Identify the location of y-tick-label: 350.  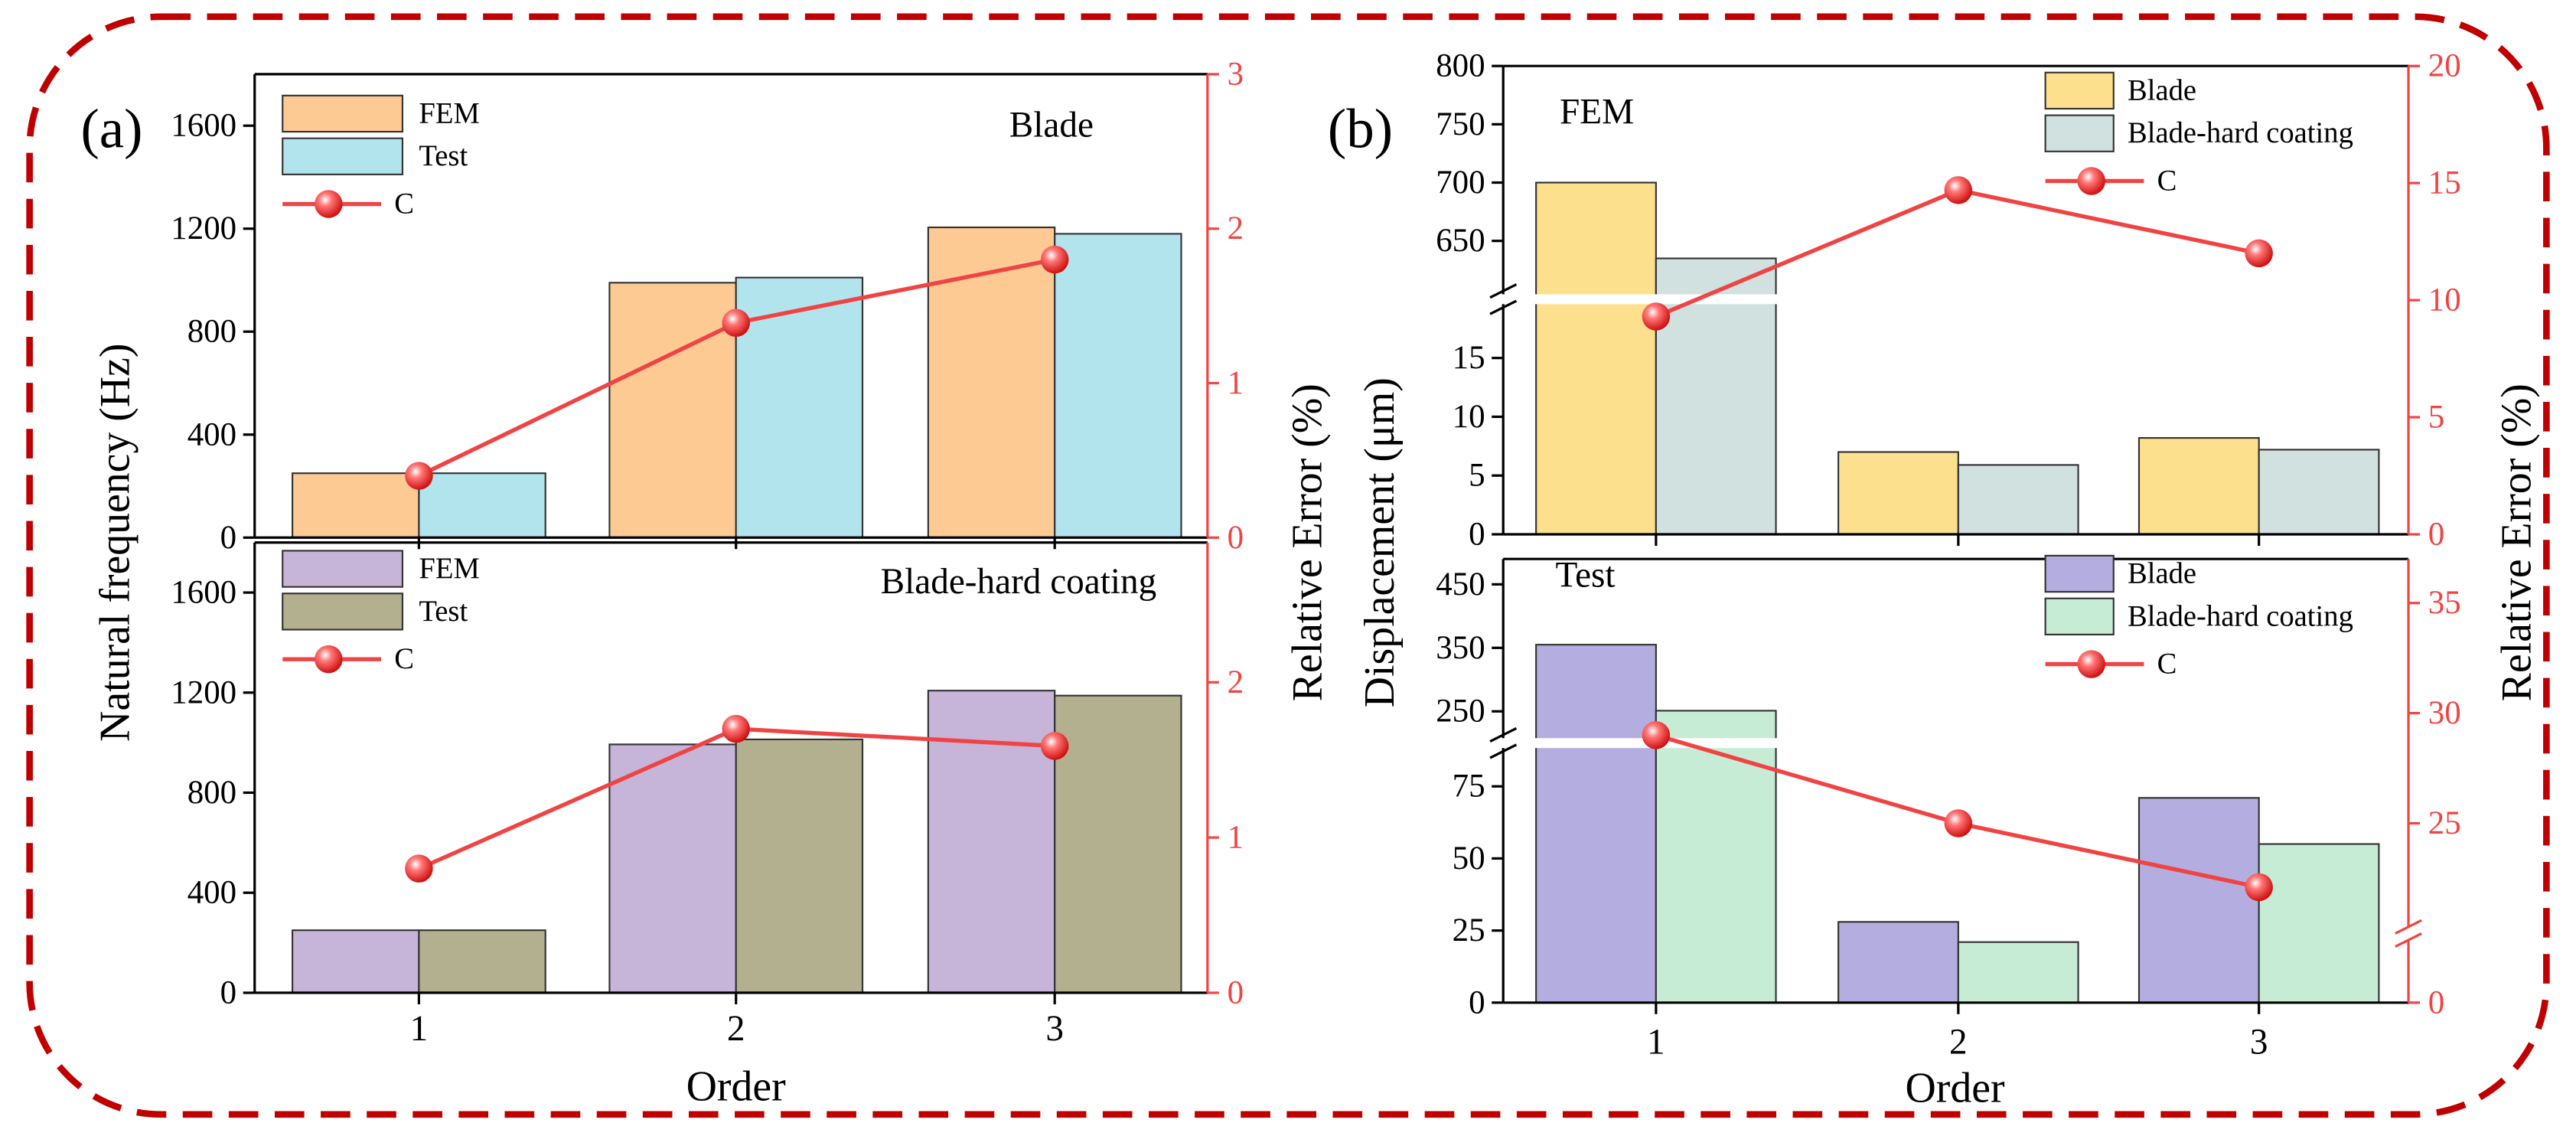
(1461, 648).